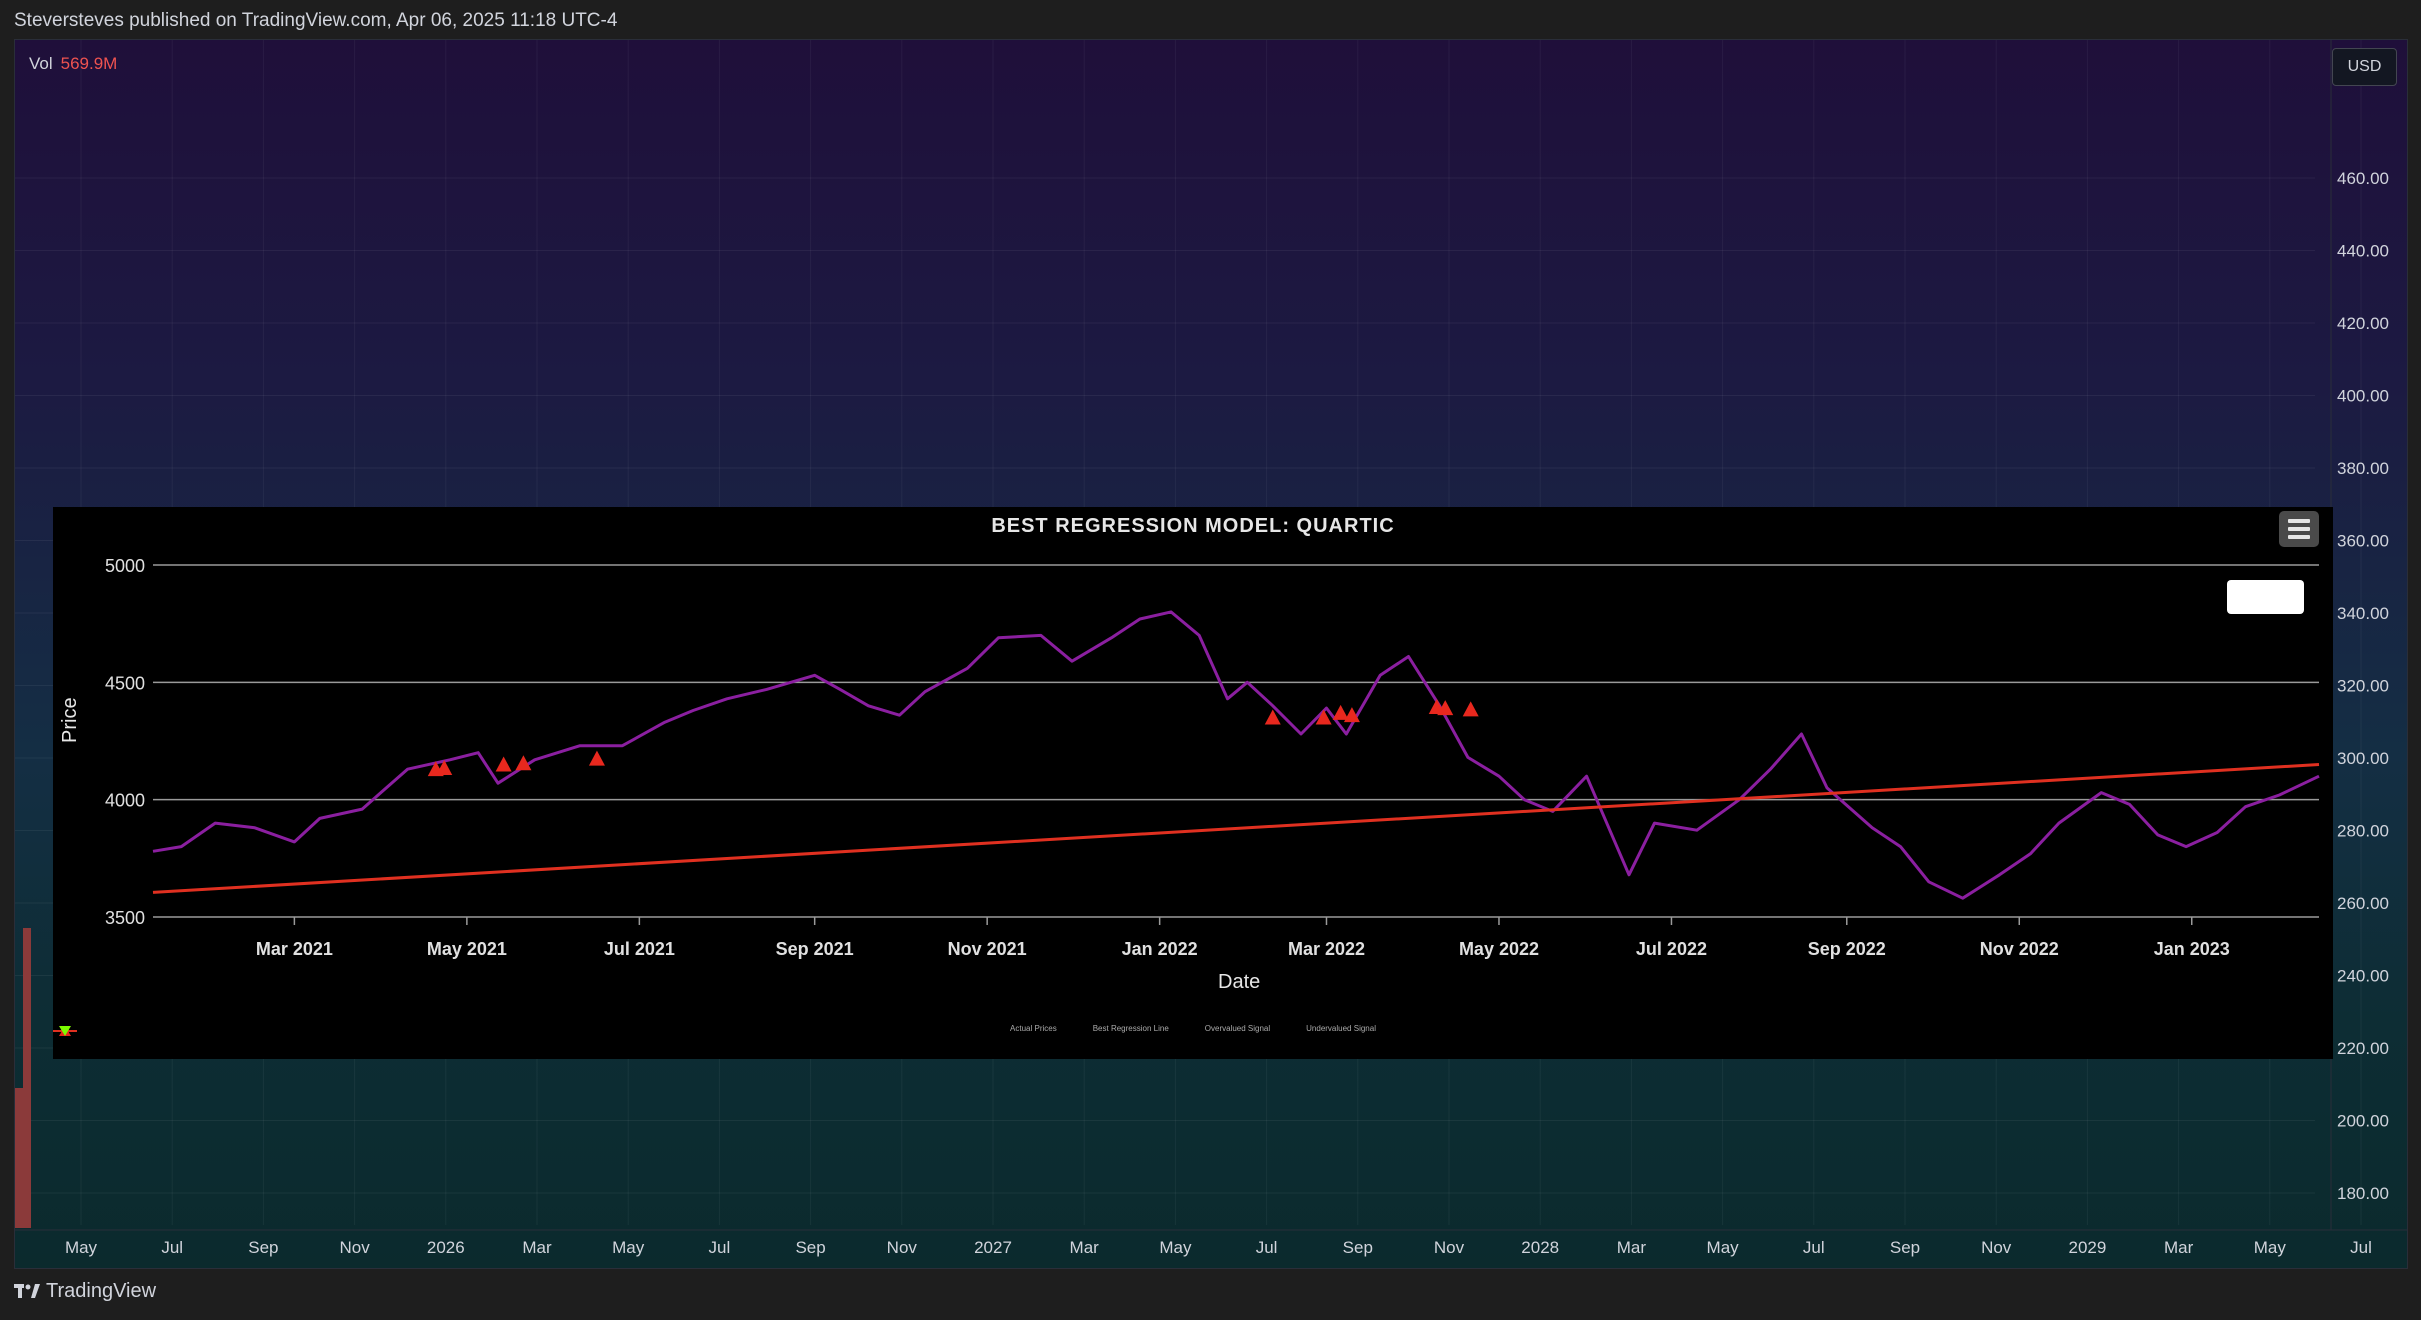  What do you see at coordinates (2363, 323) in the screenshot?
I see `price-axis-label: 420.00` at bounding box center [2363, 323].